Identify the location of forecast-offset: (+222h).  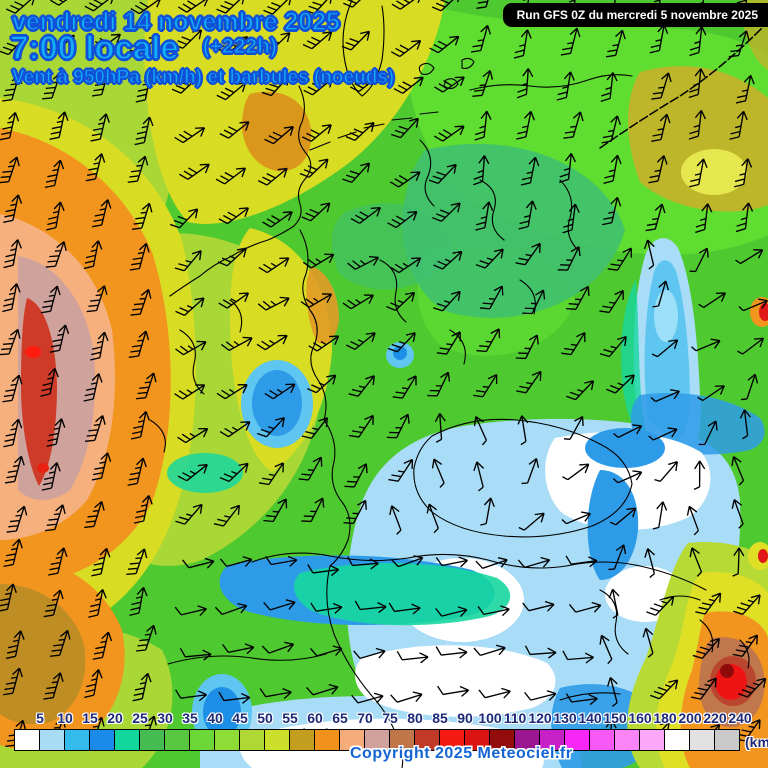
(239, 46).